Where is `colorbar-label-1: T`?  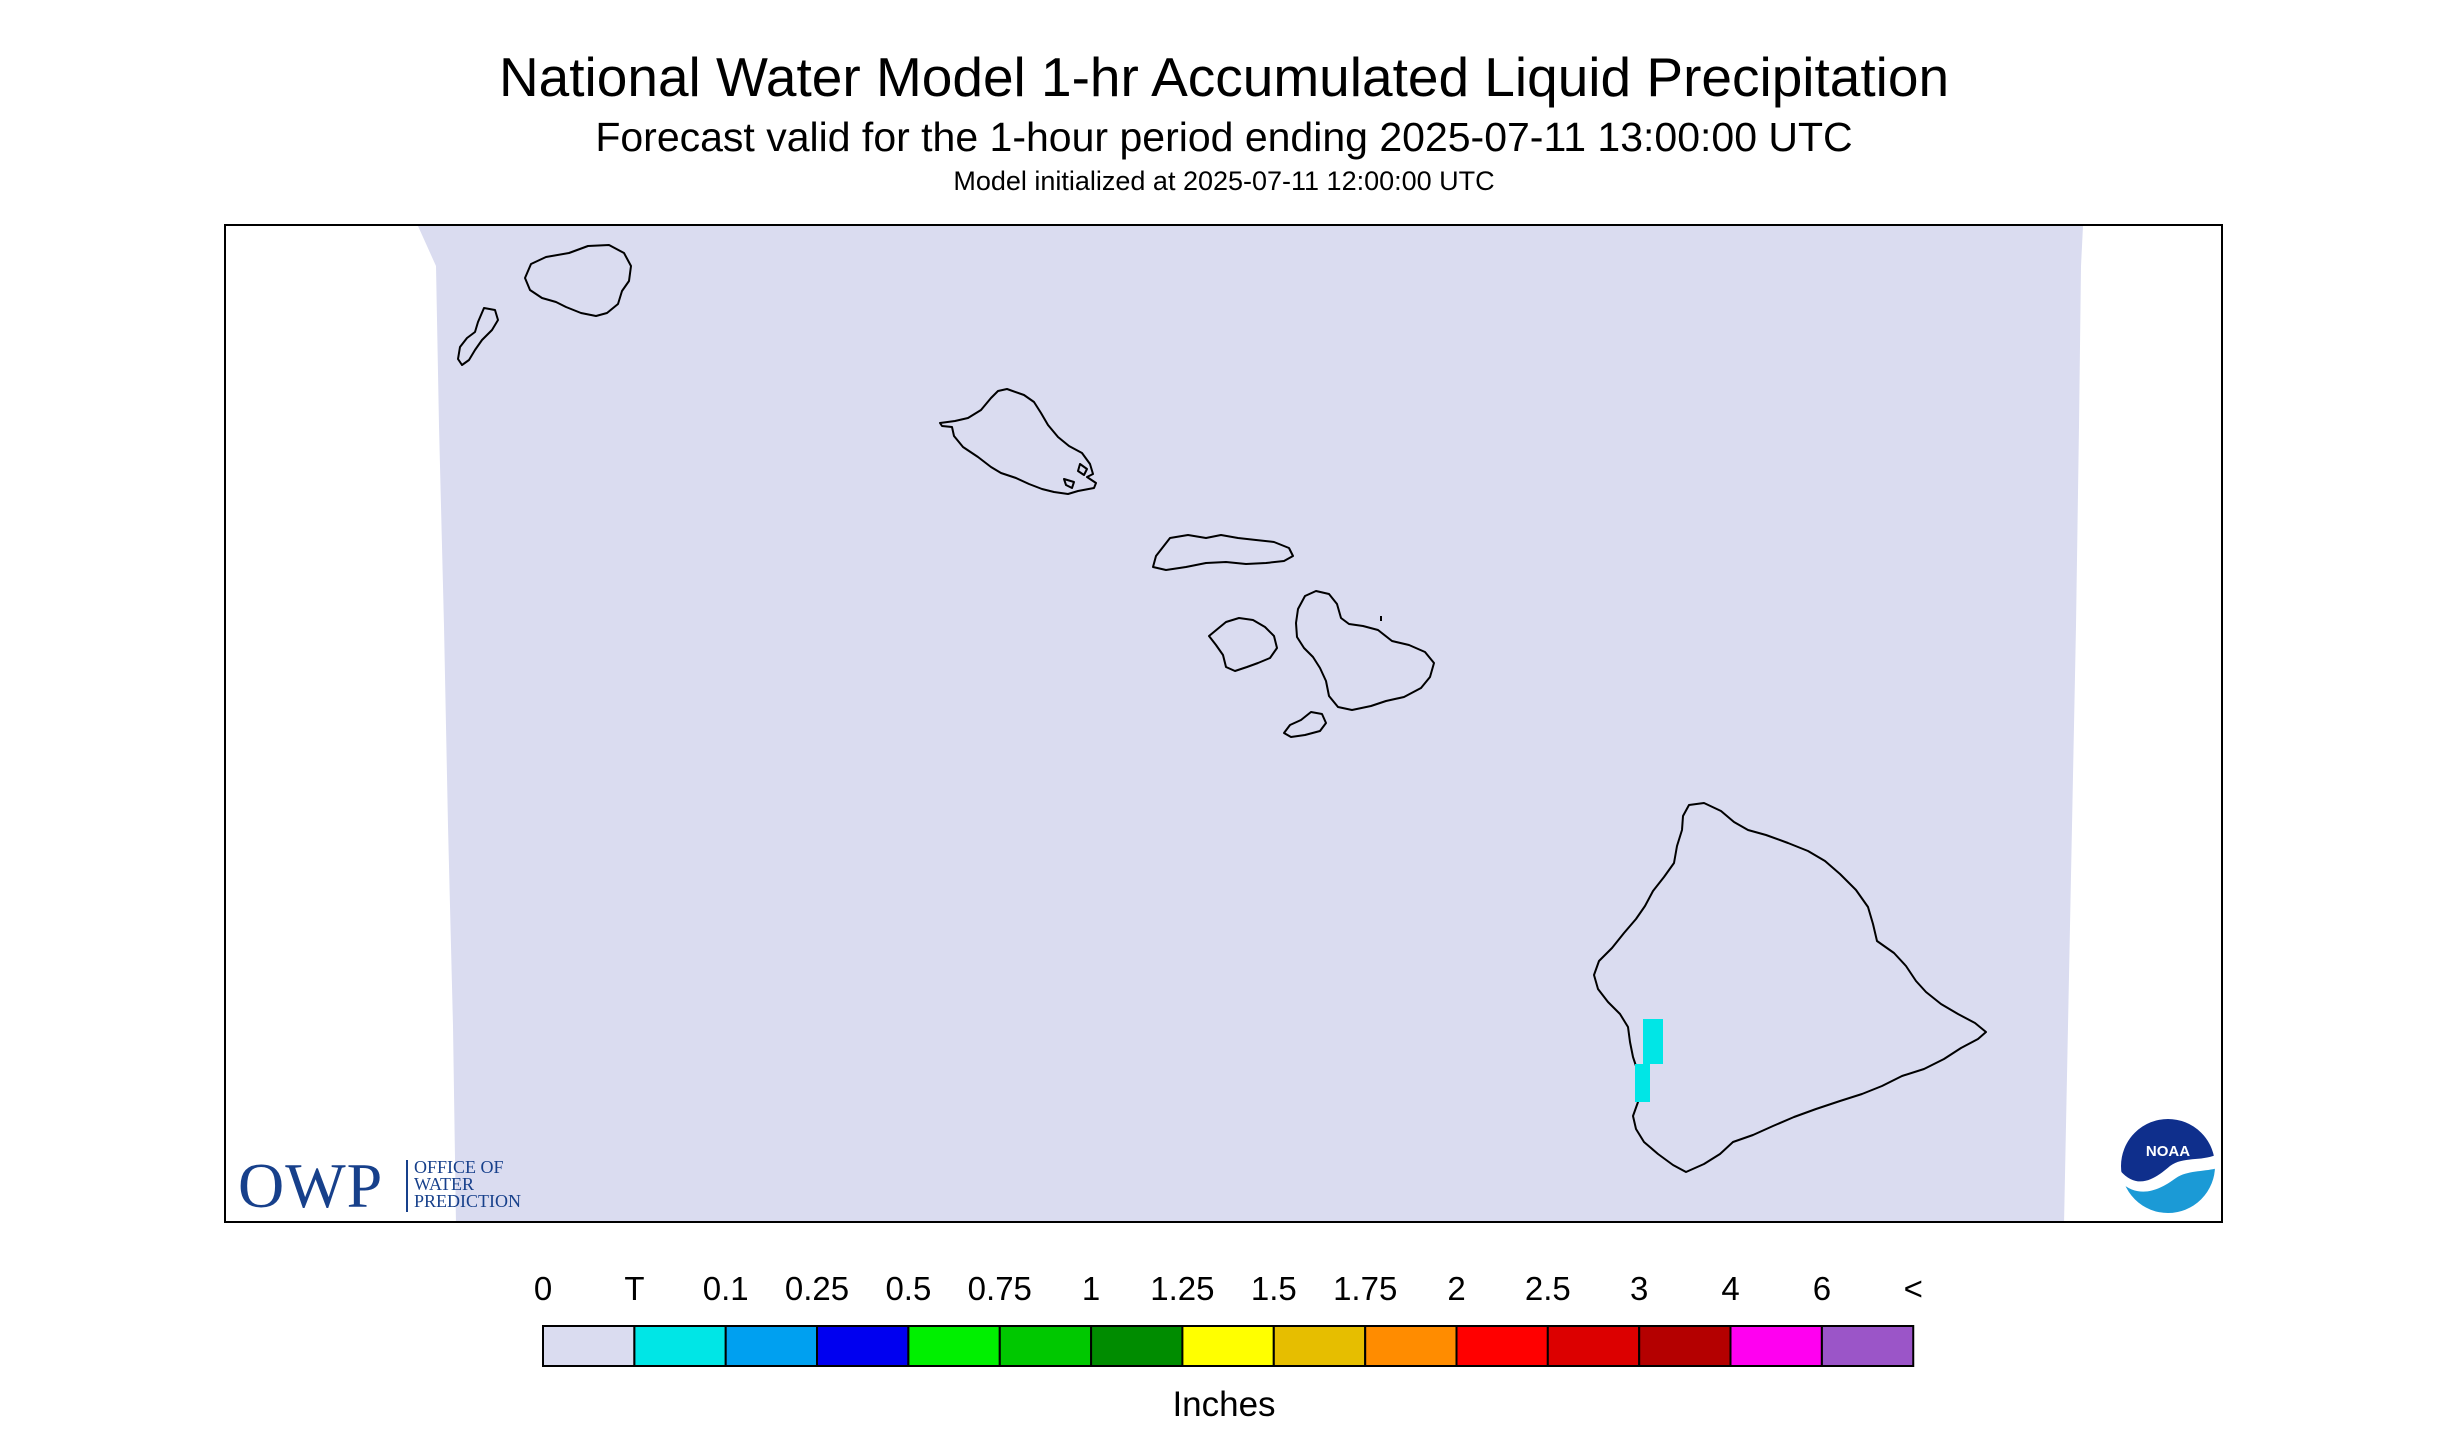
colorbar-label-1: T is located at coordinates (634, 1288).